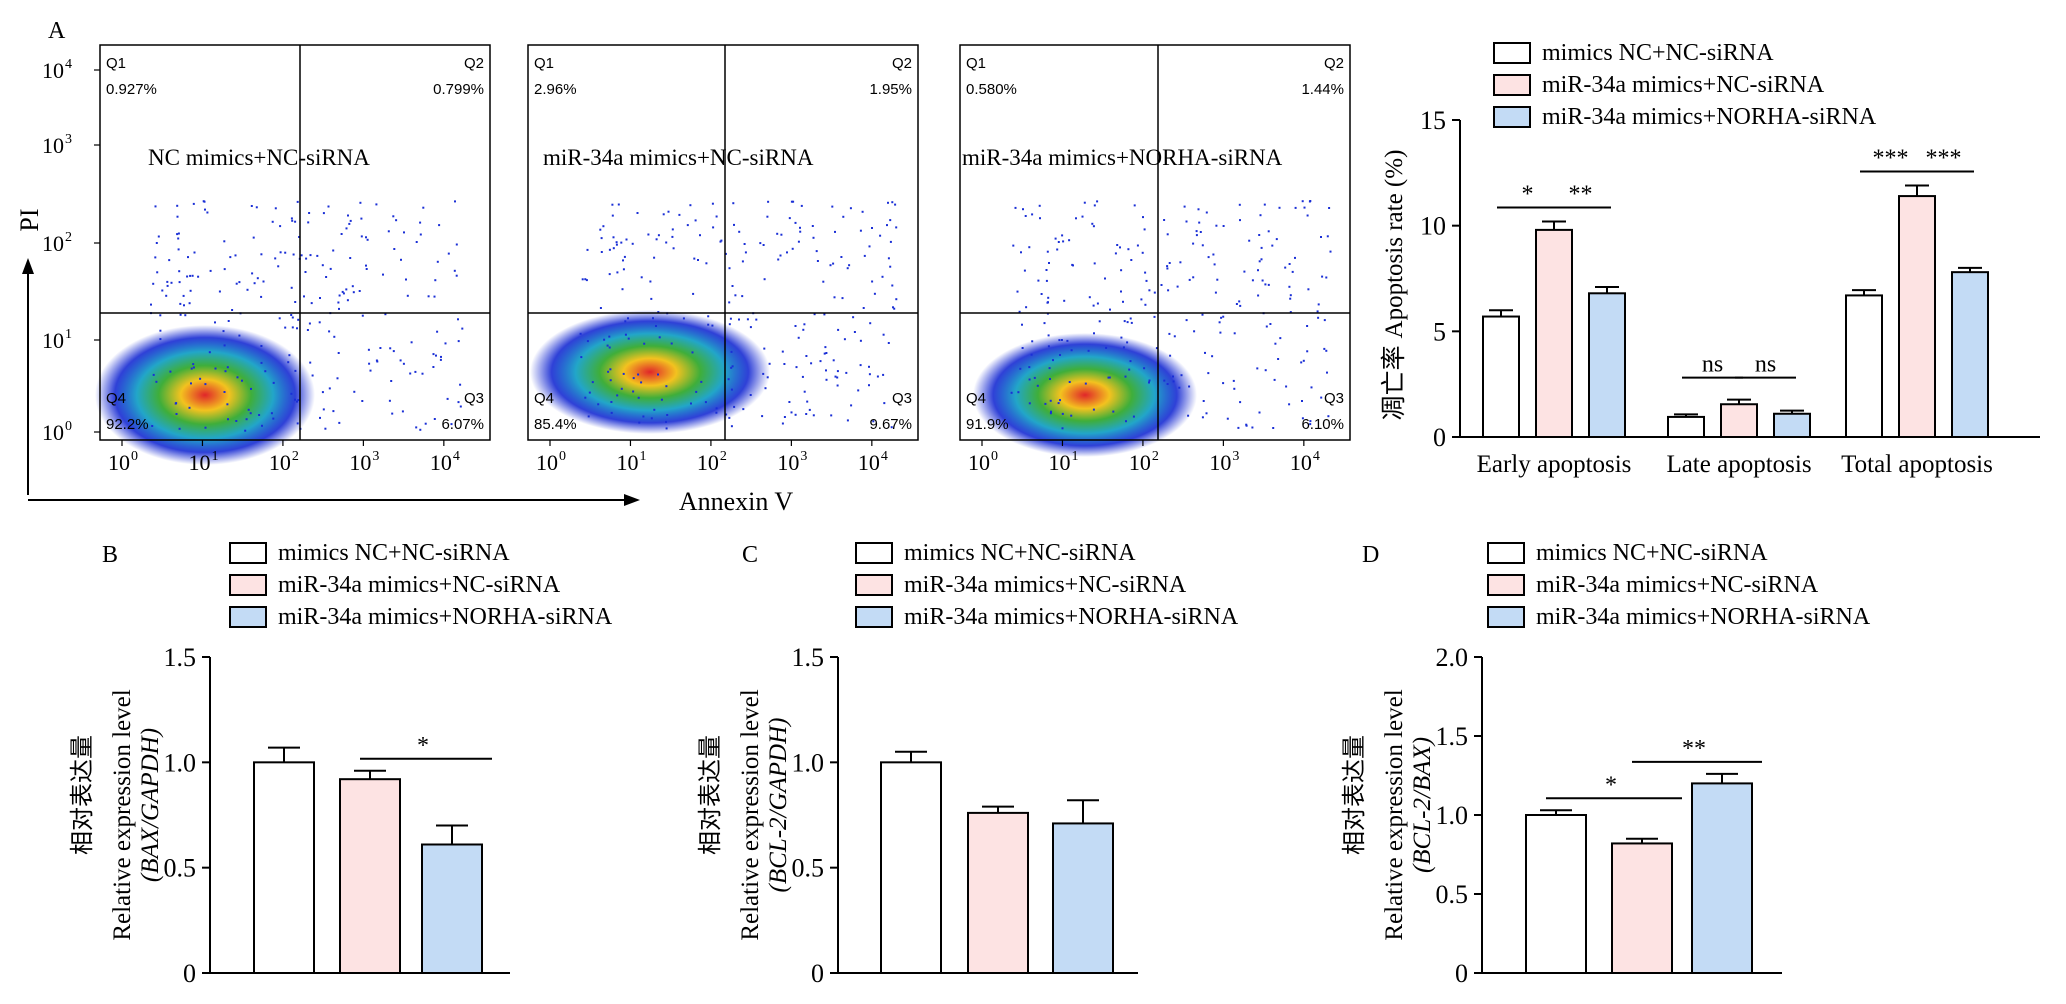 This screenshot has height=1004, width=2066. Describe the element at coordinates (1765, 365) in the screenshot. I see `significance-label: ns` at that location.